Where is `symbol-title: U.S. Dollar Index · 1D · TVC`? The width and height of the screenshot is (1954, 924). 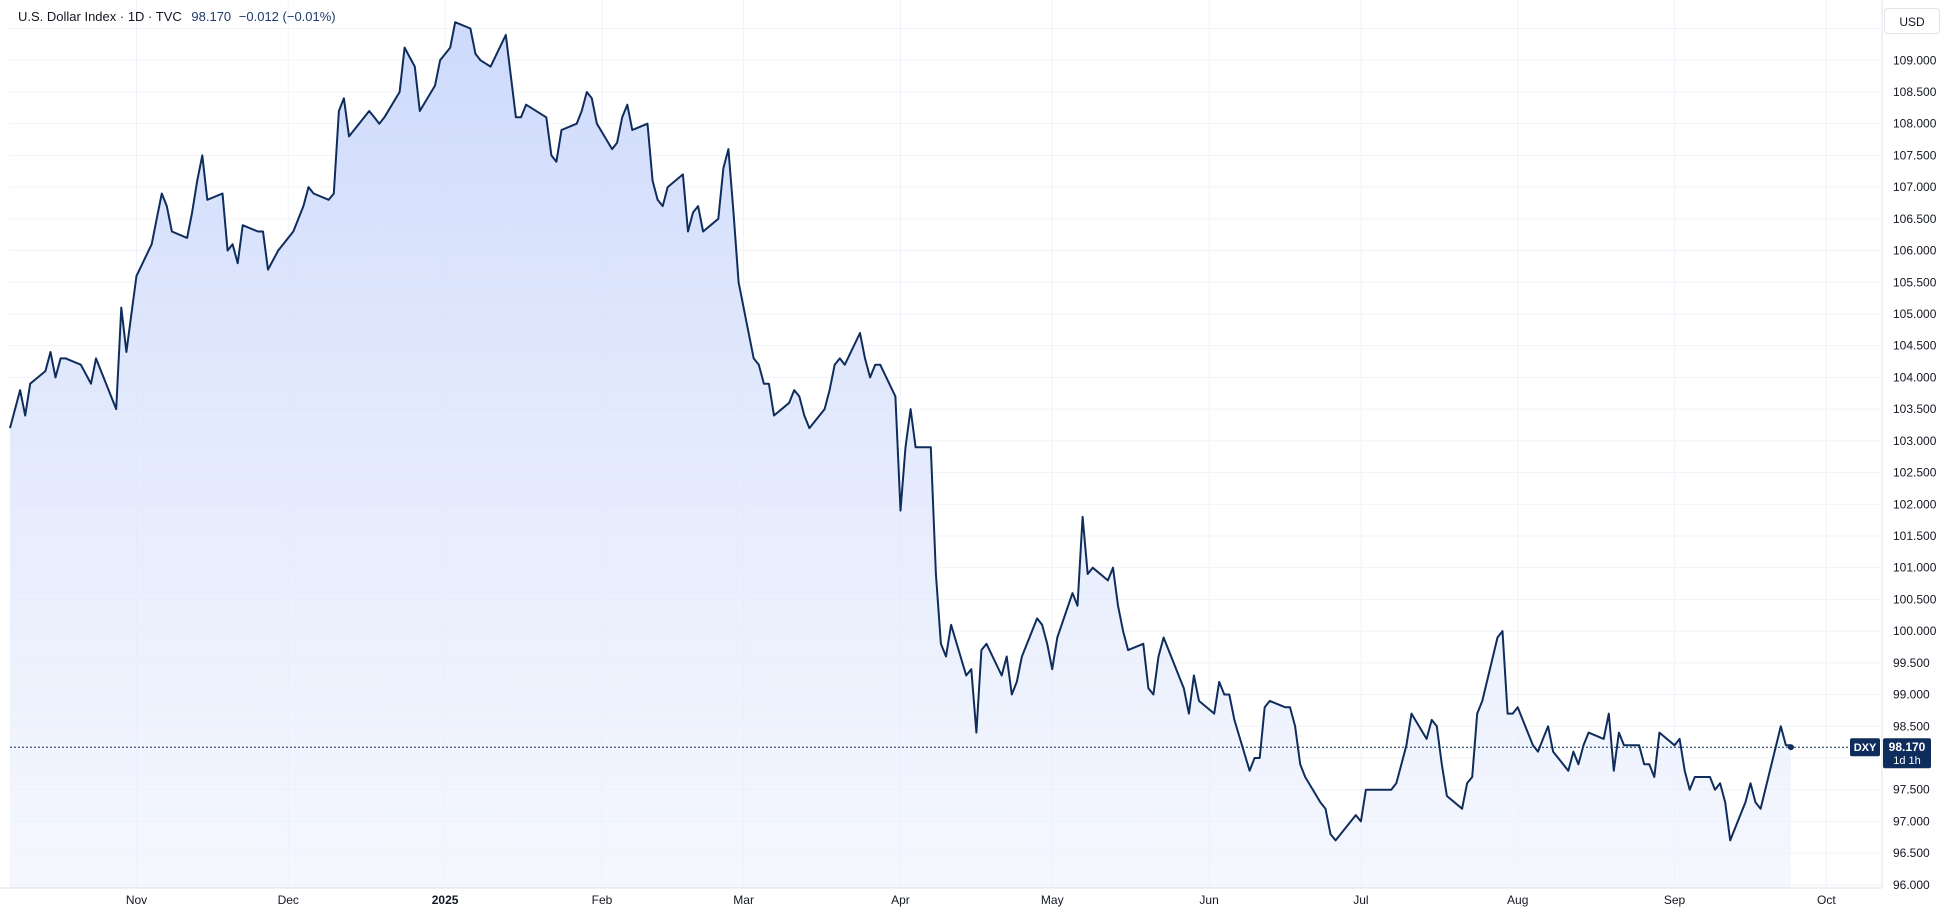 symbol-title: U.S. Dollar Index · 1D · TVC is located at coordinates (100, 16).